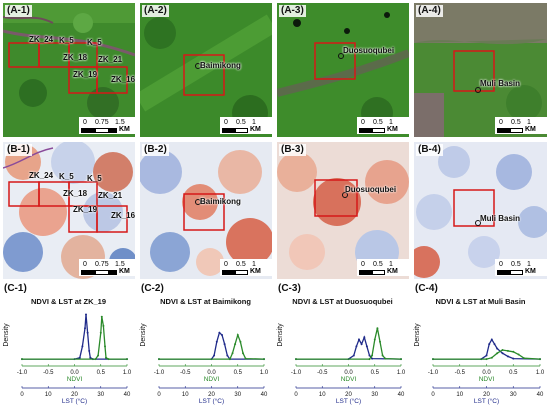  I want to click on scale-bar: 0 0.75 1.5 KM, so click(107, 125).